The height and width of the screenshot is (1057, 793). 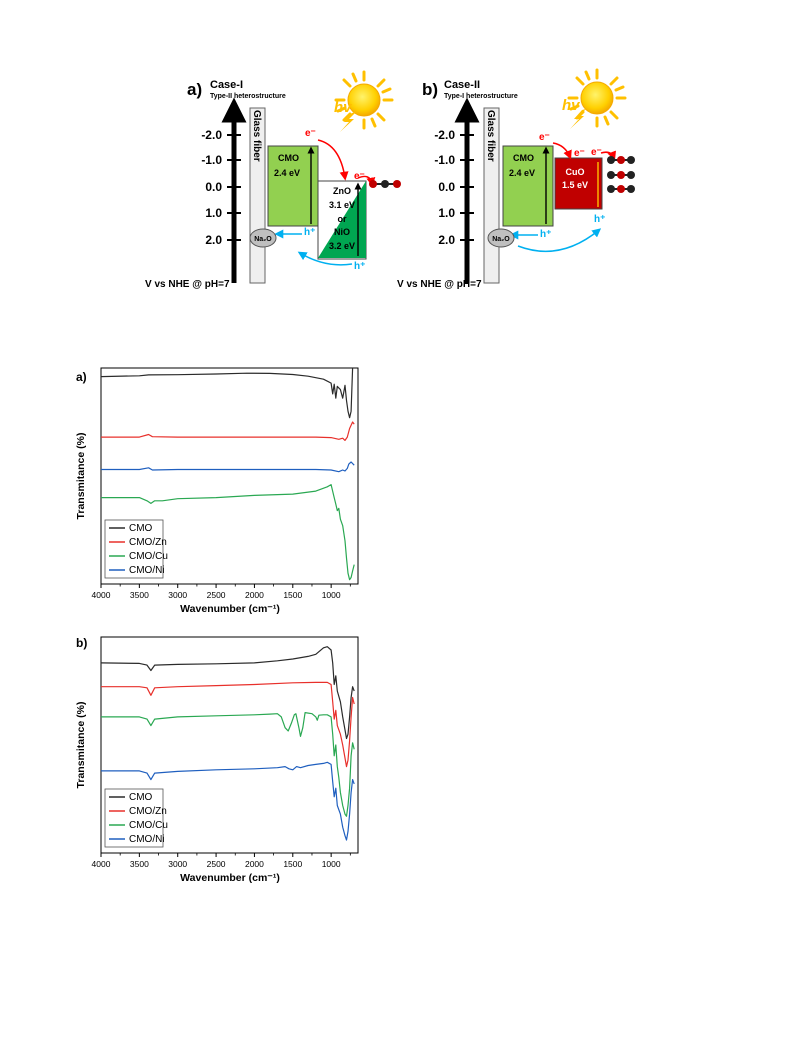 What do you see at coordinates (228, 467) in the screenshot?
I see `series-line-cmo-ni` at bounding box center [228, 467].